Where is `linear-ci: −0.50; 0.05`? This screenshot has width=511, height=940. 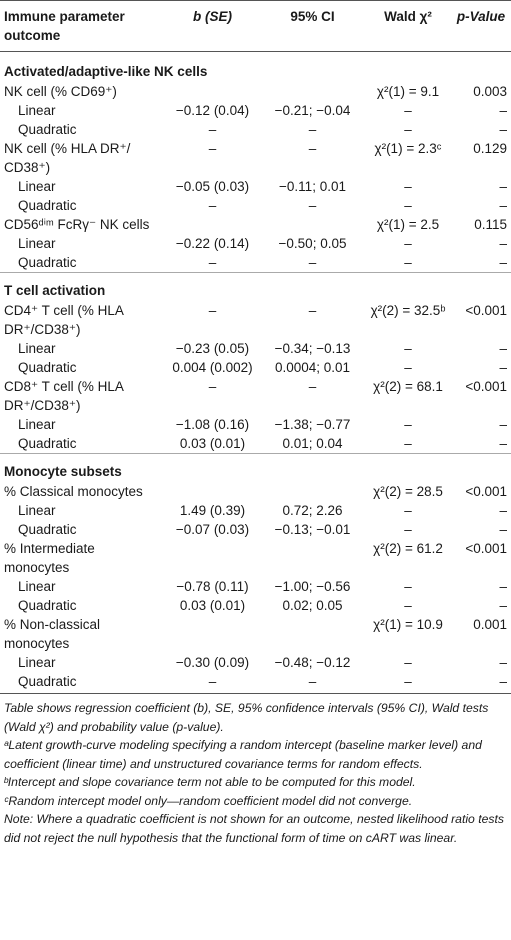
linear-ci: −0.50; 0.05 is located at coordinates (312, 243).